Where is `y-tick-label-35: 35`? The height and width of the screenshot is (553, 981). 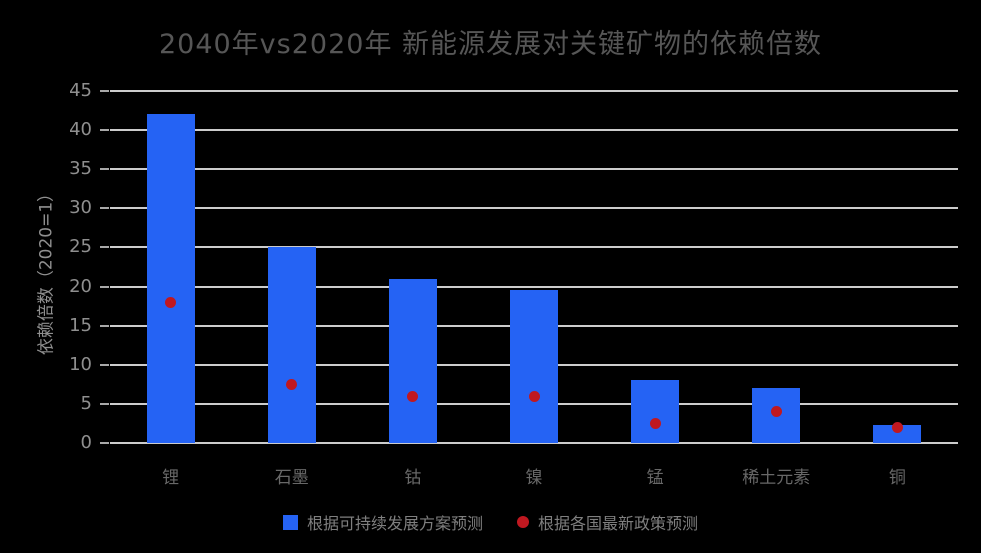
y-tick-label-35: 35 is located at coordinates (80, 169).